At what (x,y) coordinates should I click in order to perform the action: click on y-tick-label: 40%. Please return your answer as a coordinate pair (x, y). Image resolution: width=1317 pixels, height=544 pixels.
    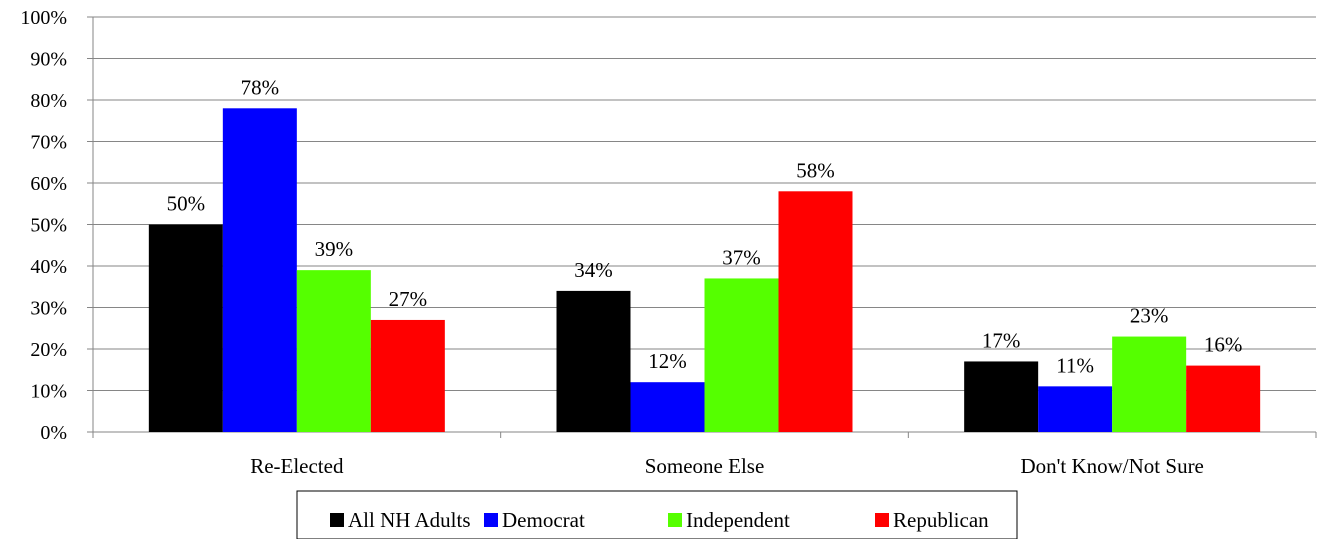
    Looking at the image, I should click on (48, 267).